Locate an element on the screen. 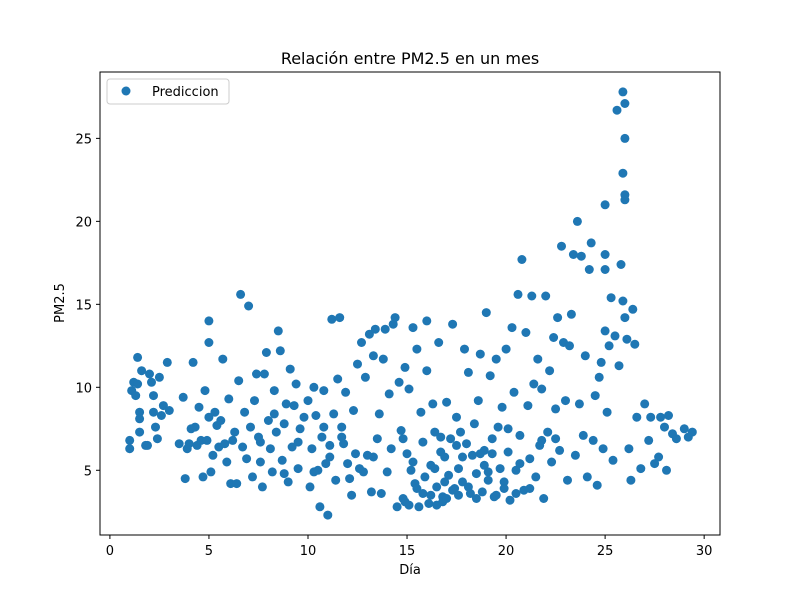 The width and height of the screenshot is (800, 600). legend-box is located at coordinates (168, 91).